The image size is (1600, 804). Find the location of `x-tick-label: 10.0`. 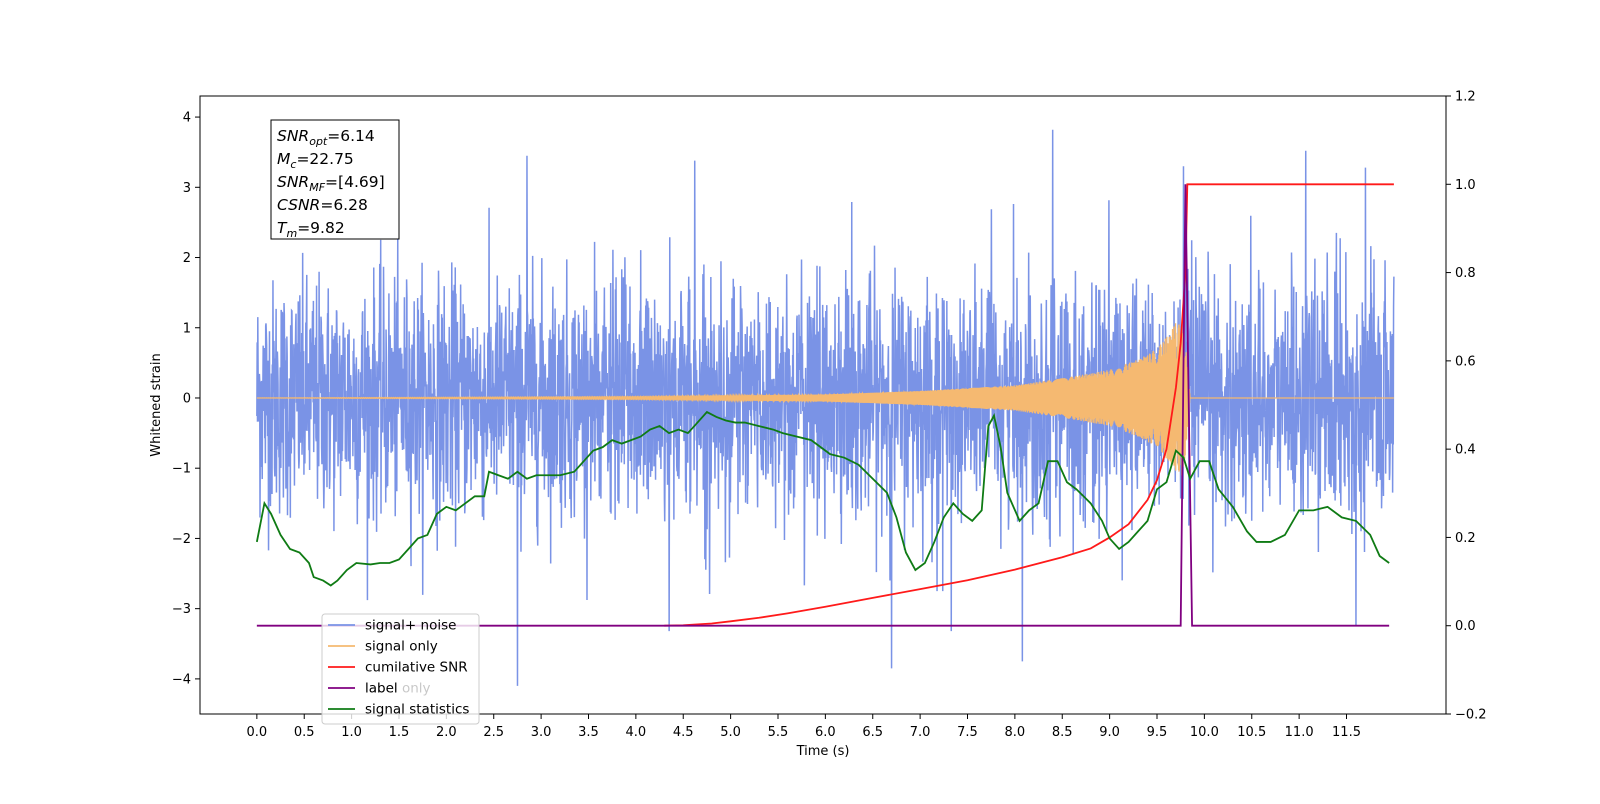

x-tick-label: 10.0 is located at coordinates (1204, 732).